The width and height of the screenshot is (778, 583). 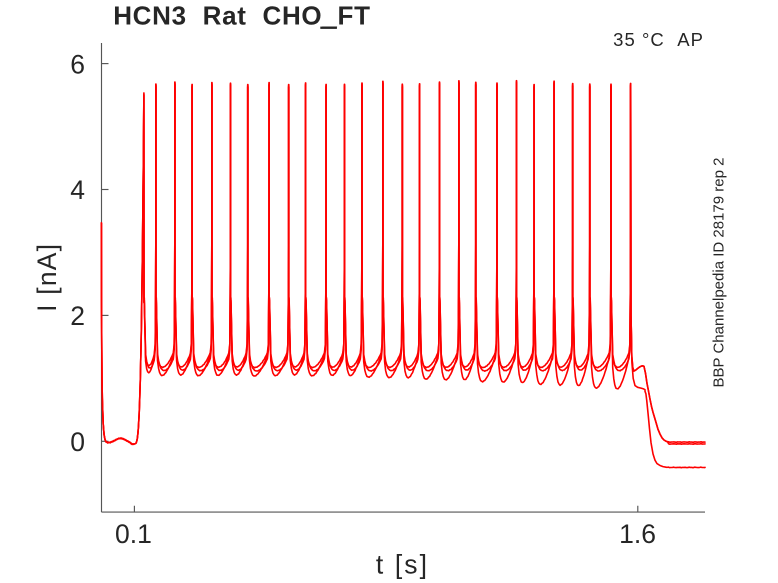 What do you see at coordinates (637, 534) in the screenshot?
I see `svg-text: 1.6` at bounding box center [637, 534].